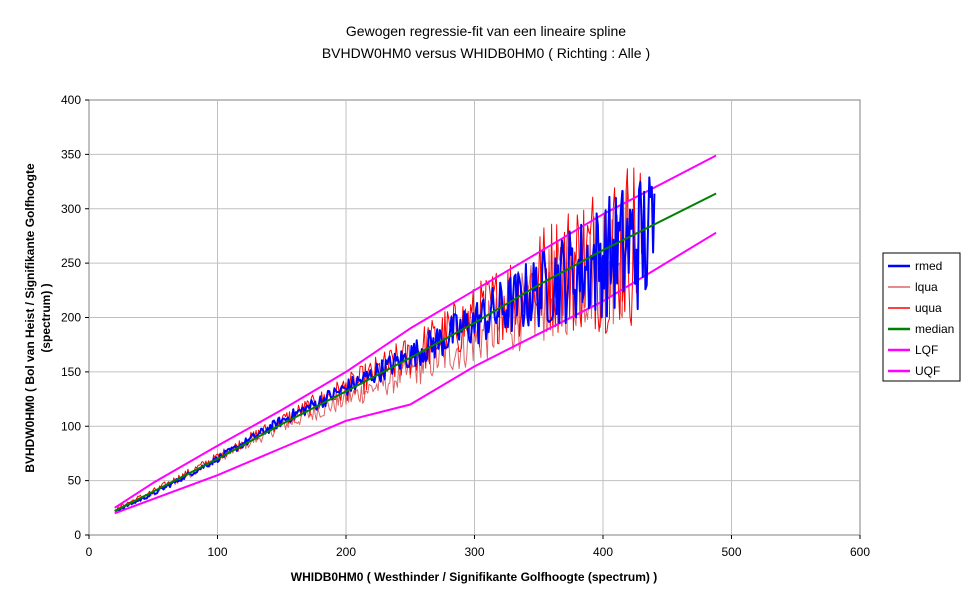 The height and width of the screenshot is (604, 970). Describe the element at coordinates (731, 552) in the screenshot. I see `x-tick-label: 500` at that location.